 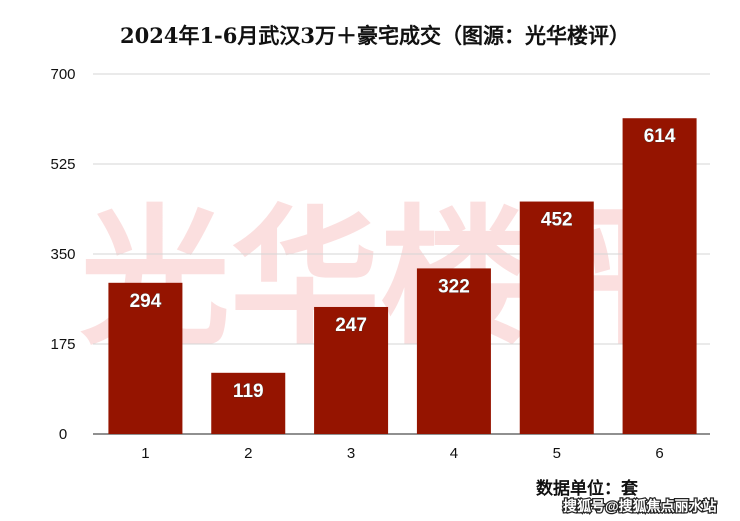 I want to click on y-tick-label: 700, so click(x=62, y=74).